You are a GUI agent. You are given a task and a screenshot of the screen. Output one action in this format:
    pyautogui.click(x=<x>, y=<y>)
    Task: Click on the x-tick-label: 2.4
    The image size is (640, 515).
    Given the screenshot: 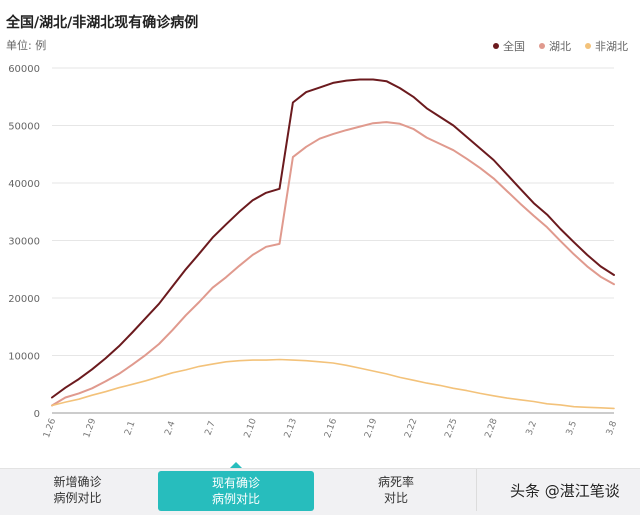 What is the action you would take?
    pyautogui.click(x=170, y=428)
    